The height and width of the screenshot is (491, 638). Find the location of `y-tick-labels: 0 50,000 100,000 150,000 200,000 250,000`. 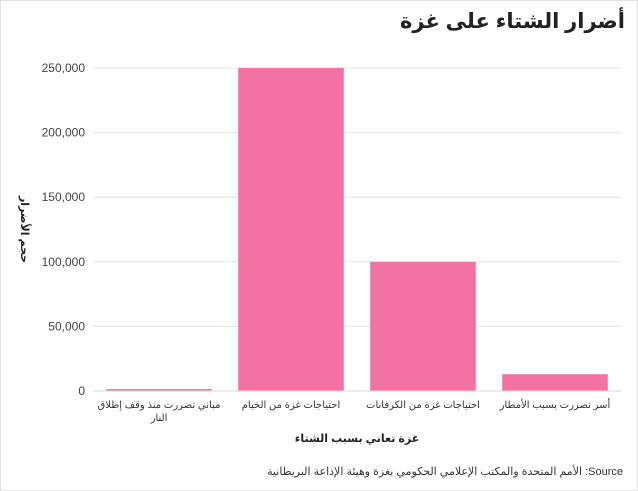

y-tick-labels: 0 50,000 100,000 150,000 200,000 250,000 is located at coordinates (64, 229).